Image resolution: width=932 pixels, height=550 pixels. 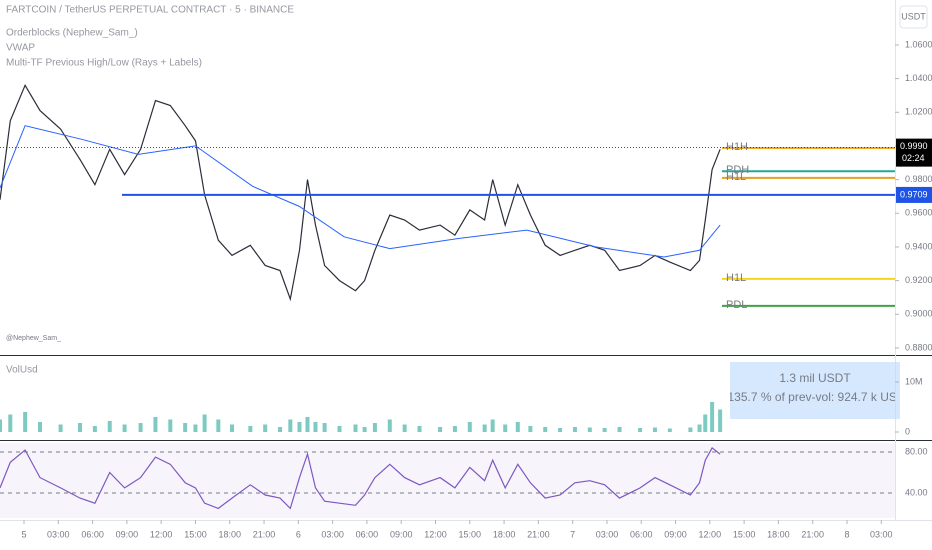 I want to click on currency-label: USDT, so click(x=913, y=16).